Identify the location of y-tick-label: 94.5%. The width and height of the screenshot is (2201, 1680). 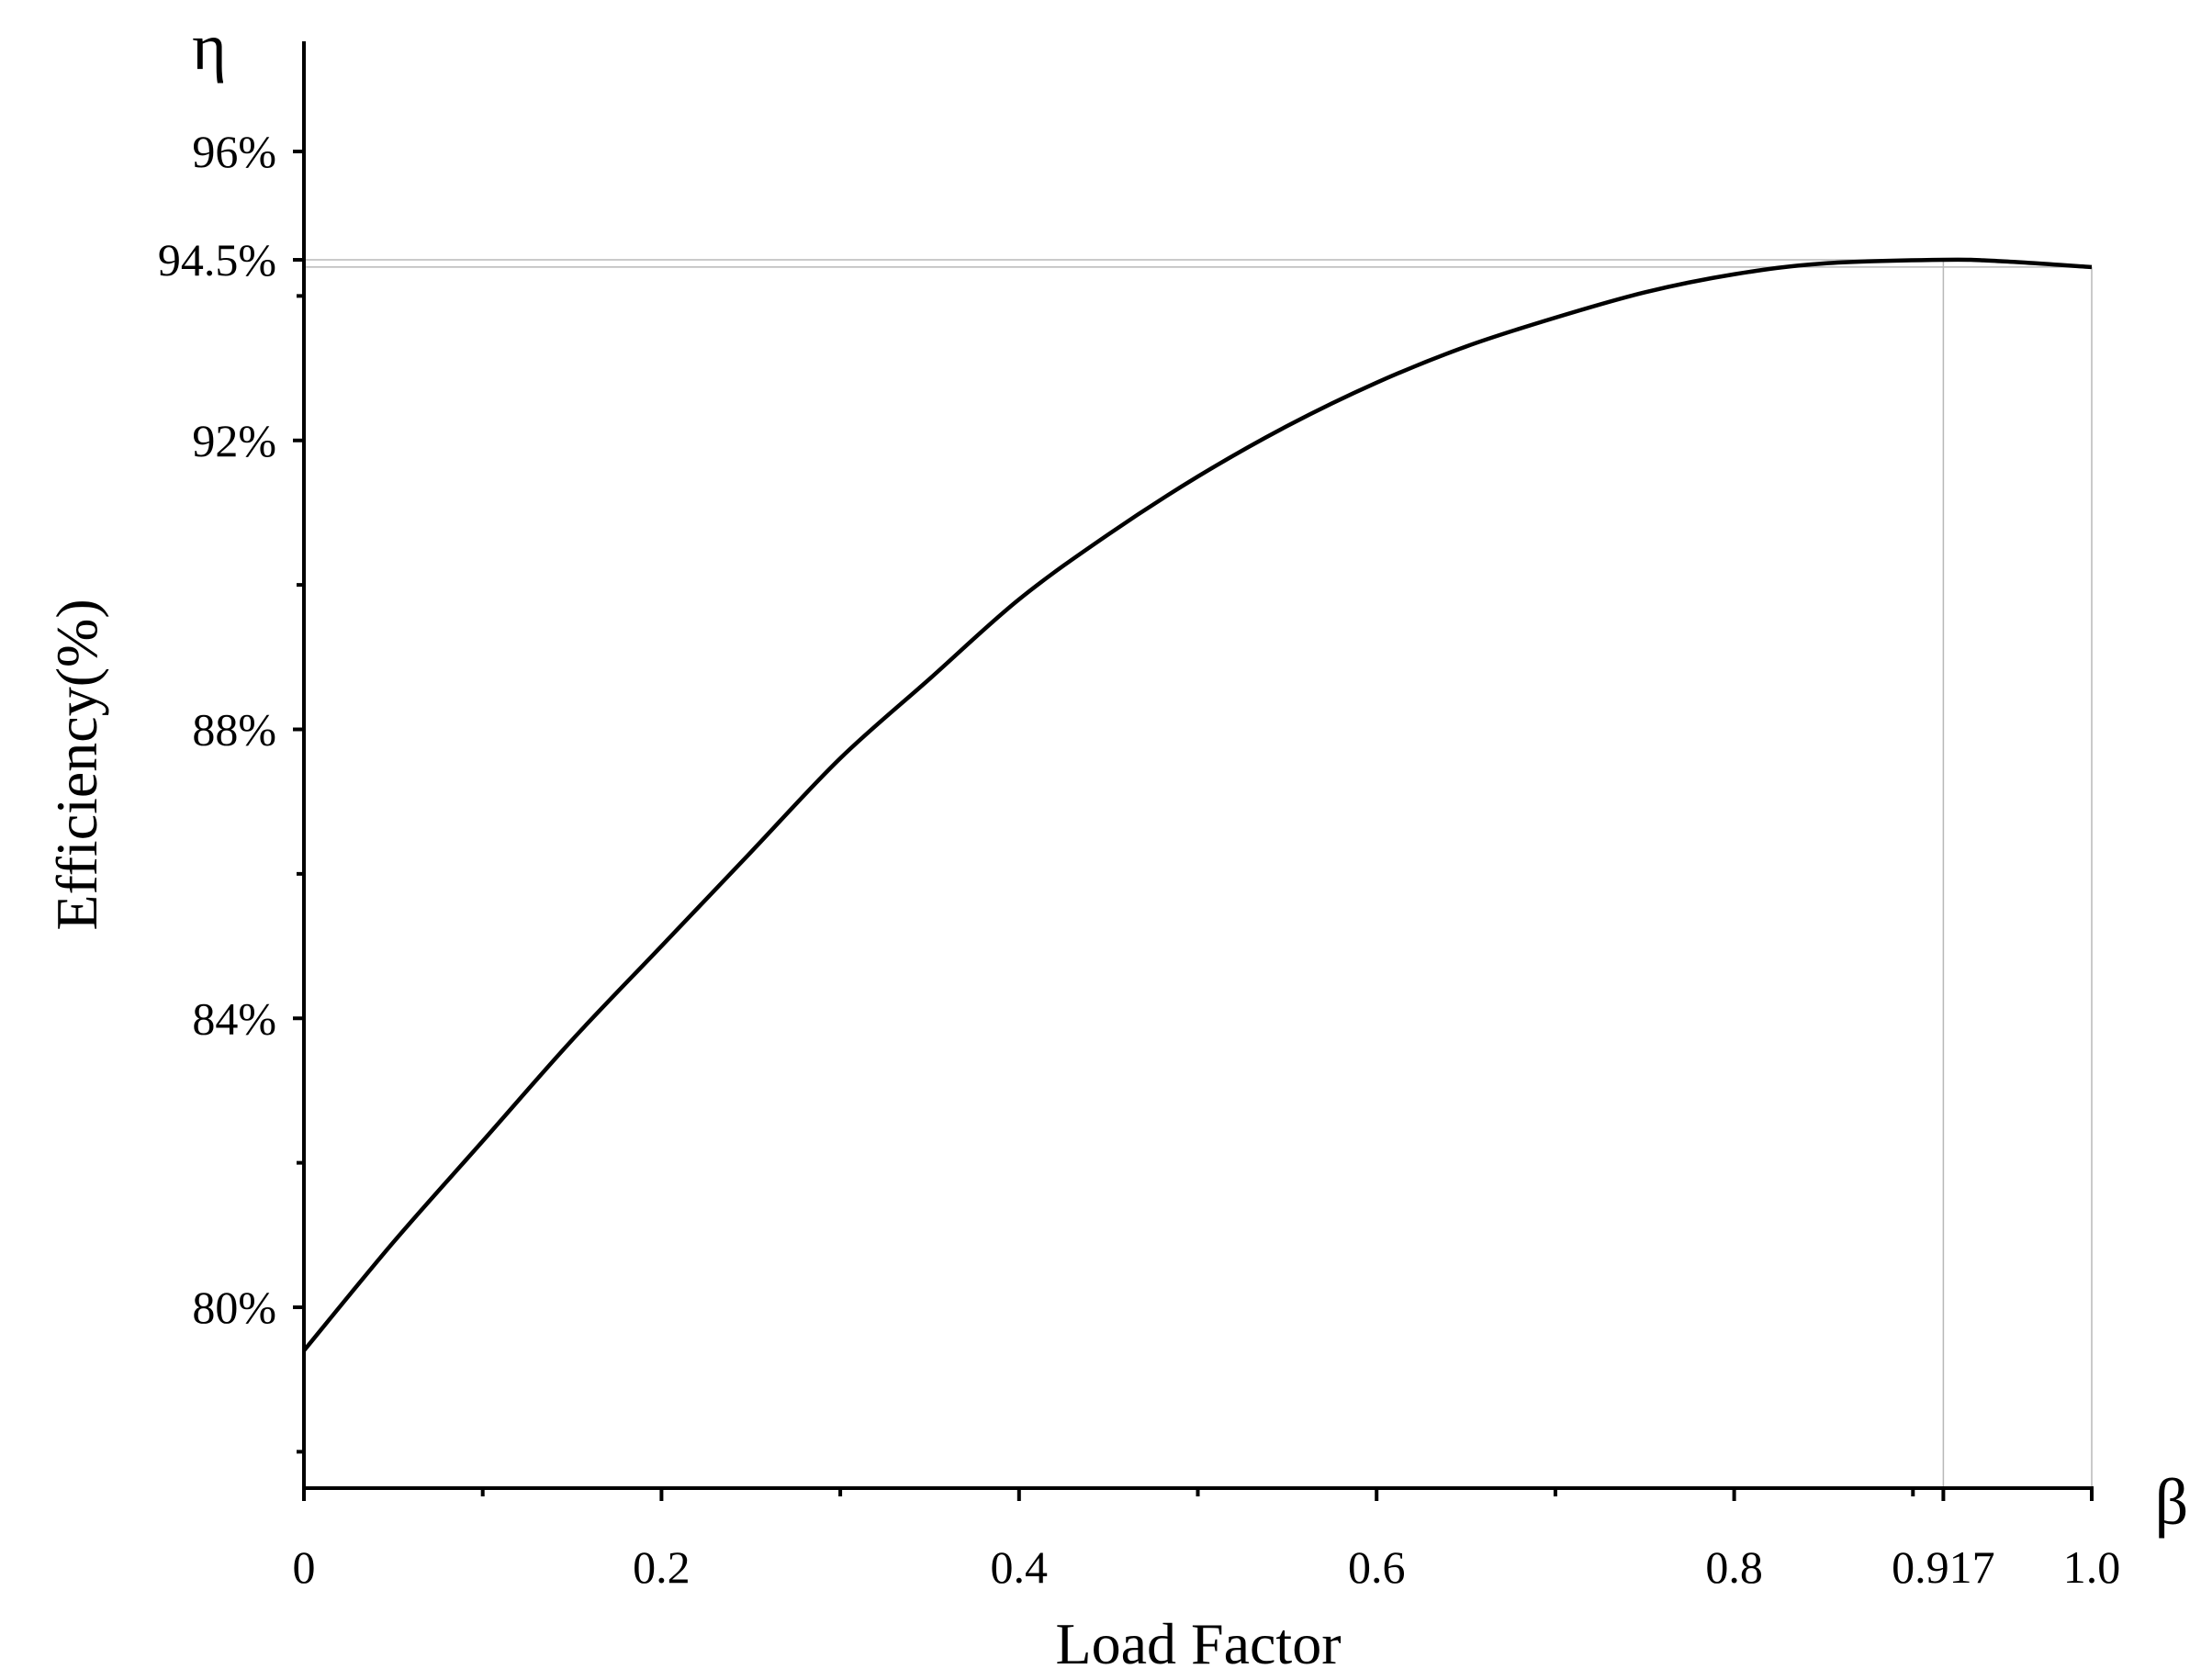
(217, 260).